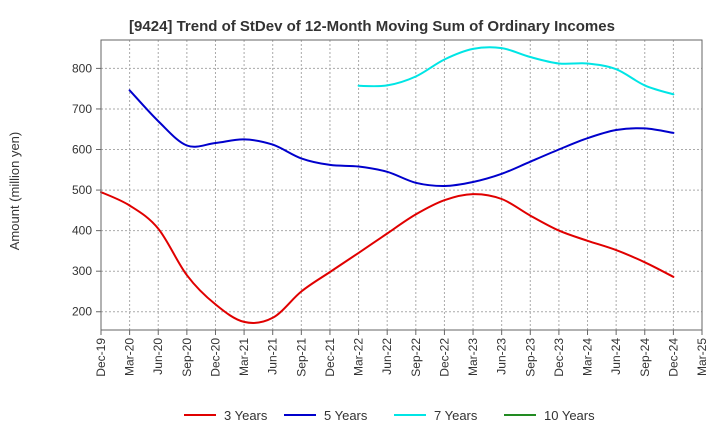 The image size is (720, 440). I want to click on series-line-7-years, so click(516, 71).